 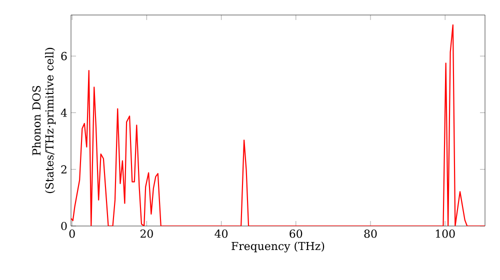 I want to click on y-tick-label: 4, so click(x=63, y=112).